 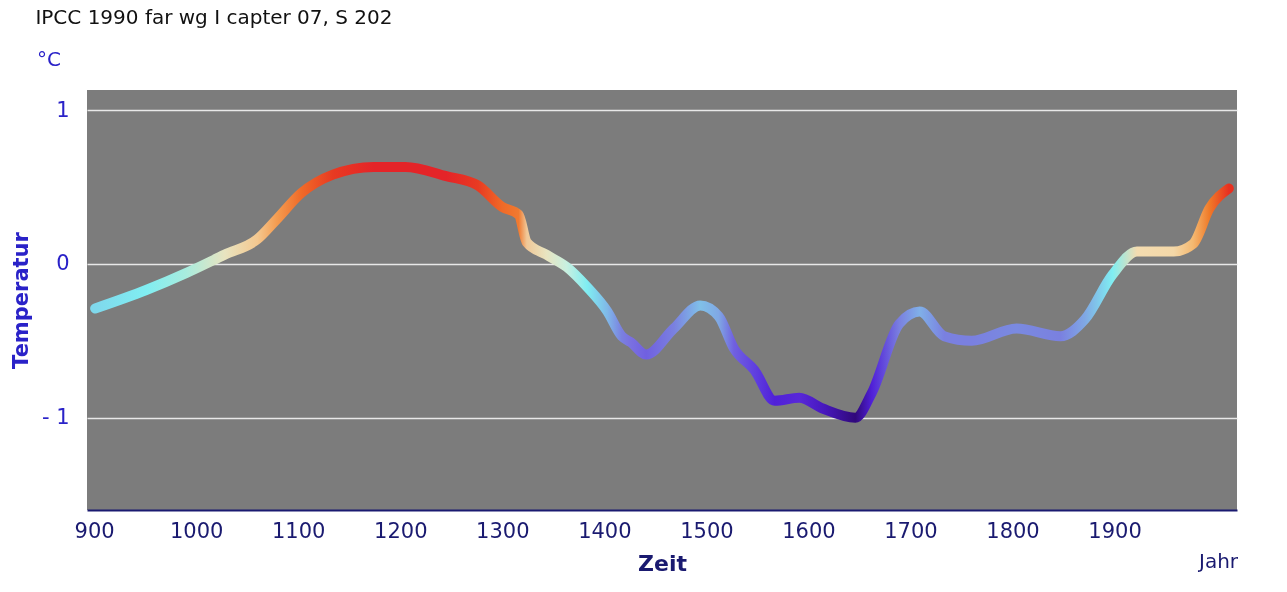 I want to click on x-tick-label: 1900, so click(x=1115, y=530).